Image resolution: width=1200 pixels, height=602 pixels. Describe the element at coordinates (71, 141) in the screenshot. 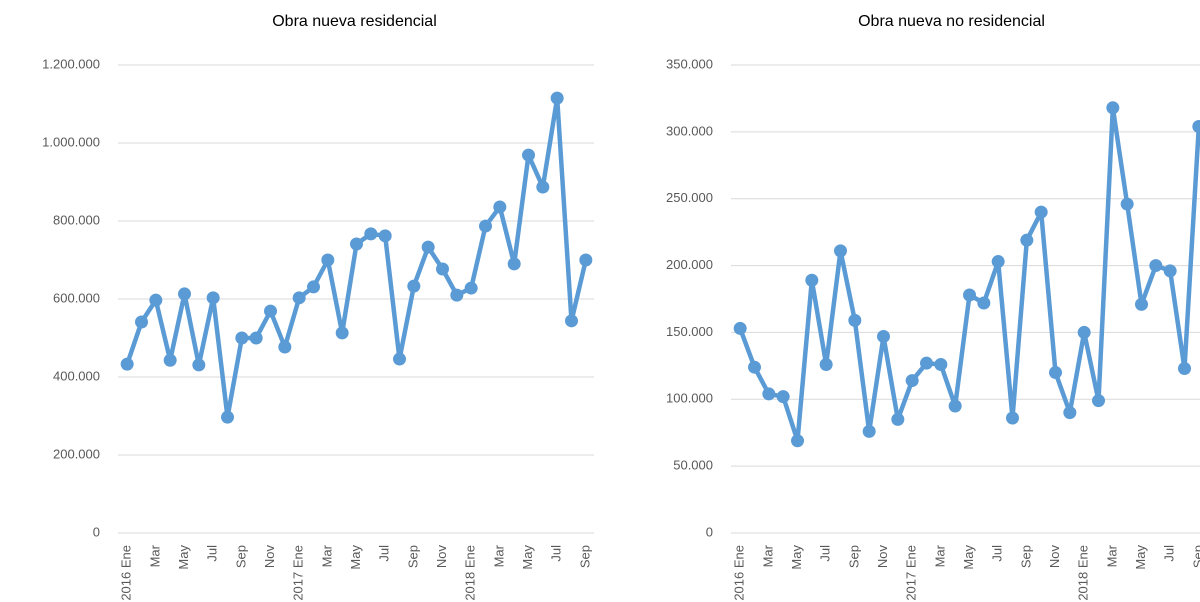

I see `y-tick-label: 1.000.000` at that location.